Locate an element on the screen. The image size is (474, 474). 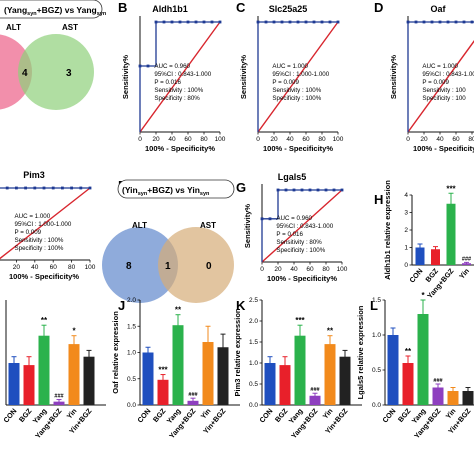
roc-stat: Sensitivity : 80% is located at coordinates (299, 242).